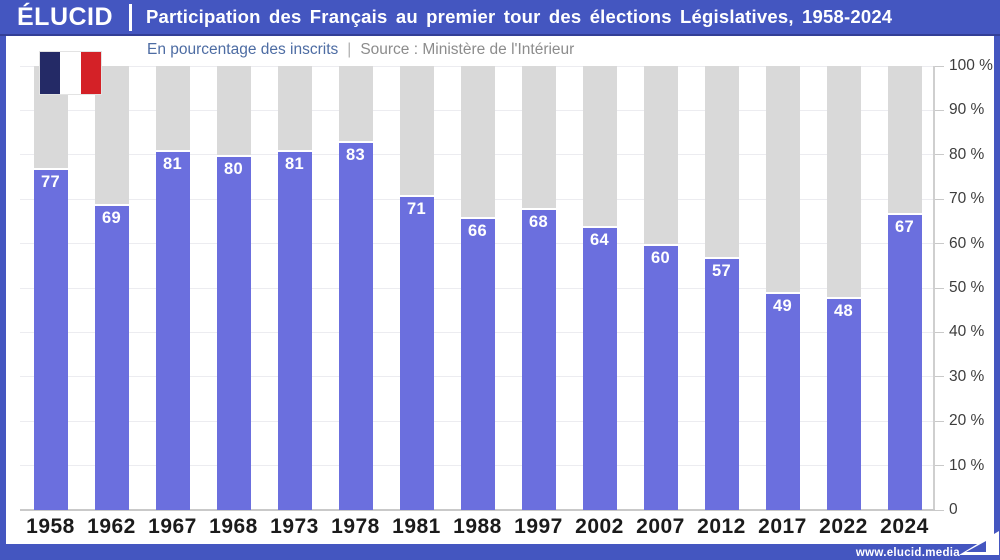 The width and height of the screenshot is (1000, 560). What do you see at coordinates (721, 383) in the screenshot?
I see `bar-fill: 57` at bounding box center [721, 383].